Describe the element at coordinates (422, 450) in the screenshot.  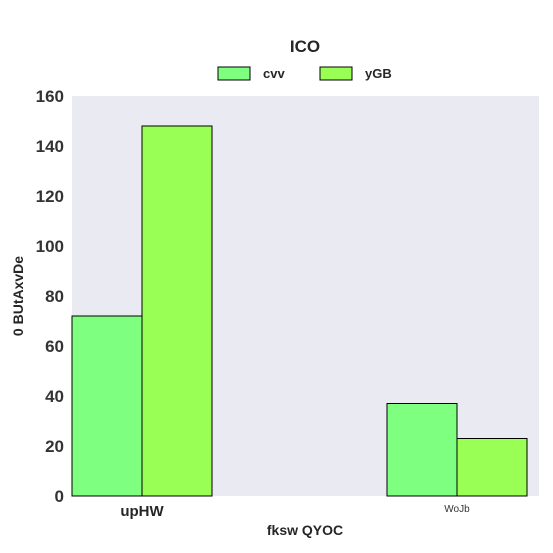
I see `bar-cvv-wojb` at that location.